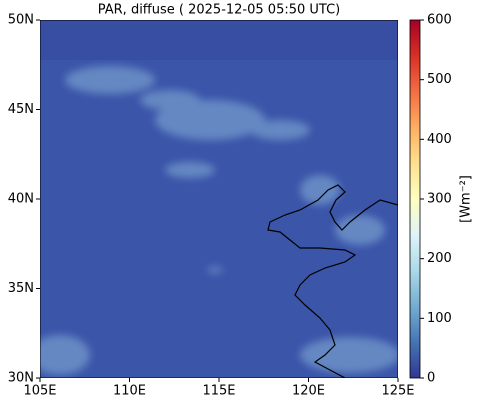  What do you see at coordinates (466, 199) in the screenshot?
I see `colorbar-label: [Wm⁻²]` at bounding box center [466, 199].